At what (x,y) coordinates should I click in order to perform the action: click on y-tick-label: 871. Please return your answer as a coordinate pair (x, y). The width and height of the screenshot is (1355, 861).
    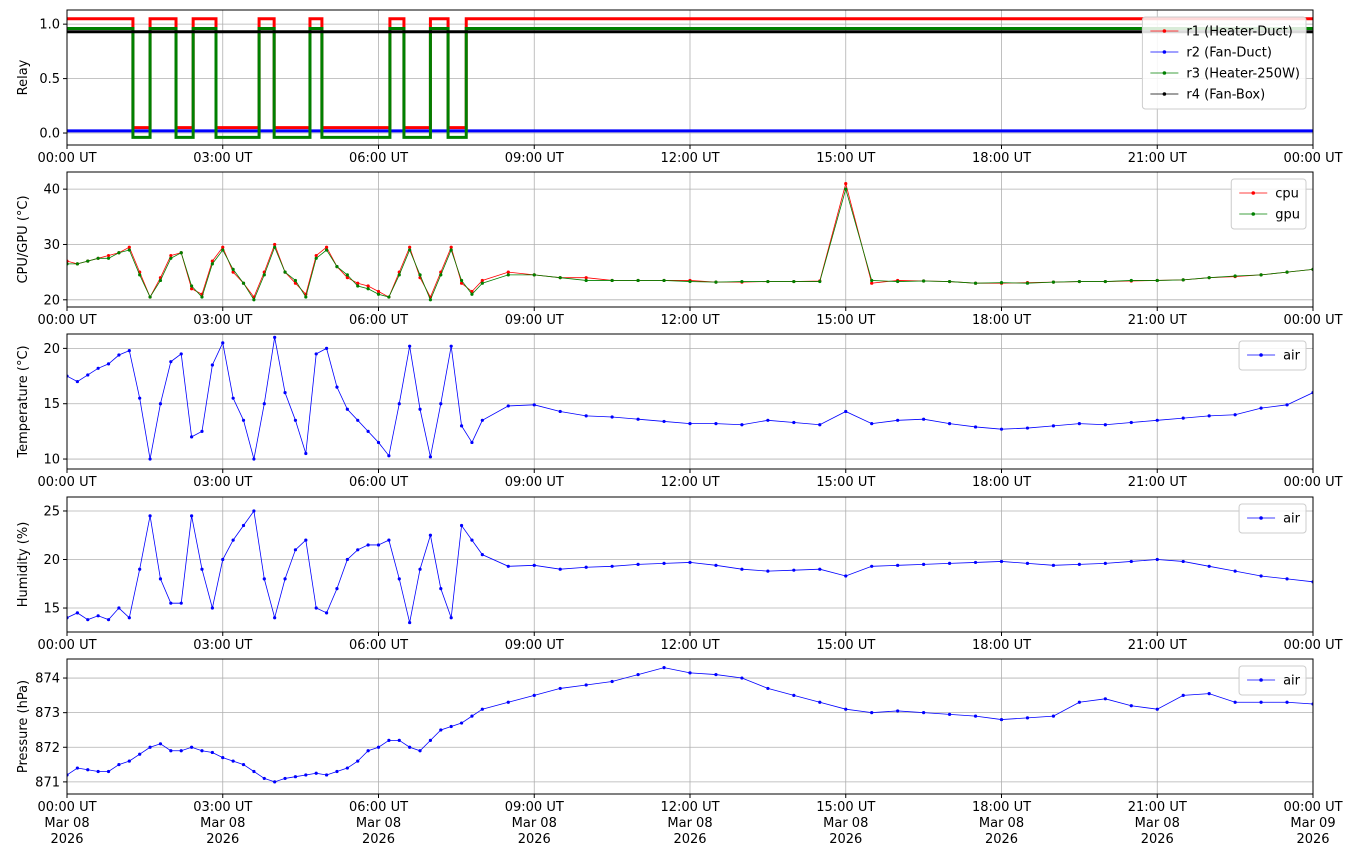
    Looking at the image, I should click on (47, 782).